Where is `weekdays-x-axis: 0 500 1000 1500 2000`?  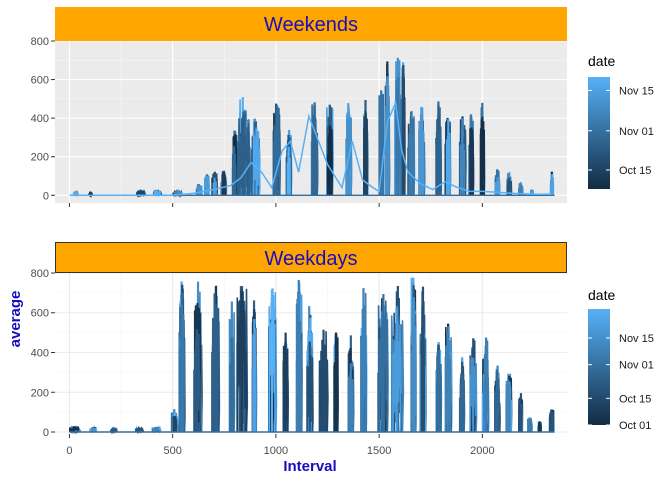
weekdays-x-axis: 0 500 1000 1500 2000 is located at coordinates (280, 445).